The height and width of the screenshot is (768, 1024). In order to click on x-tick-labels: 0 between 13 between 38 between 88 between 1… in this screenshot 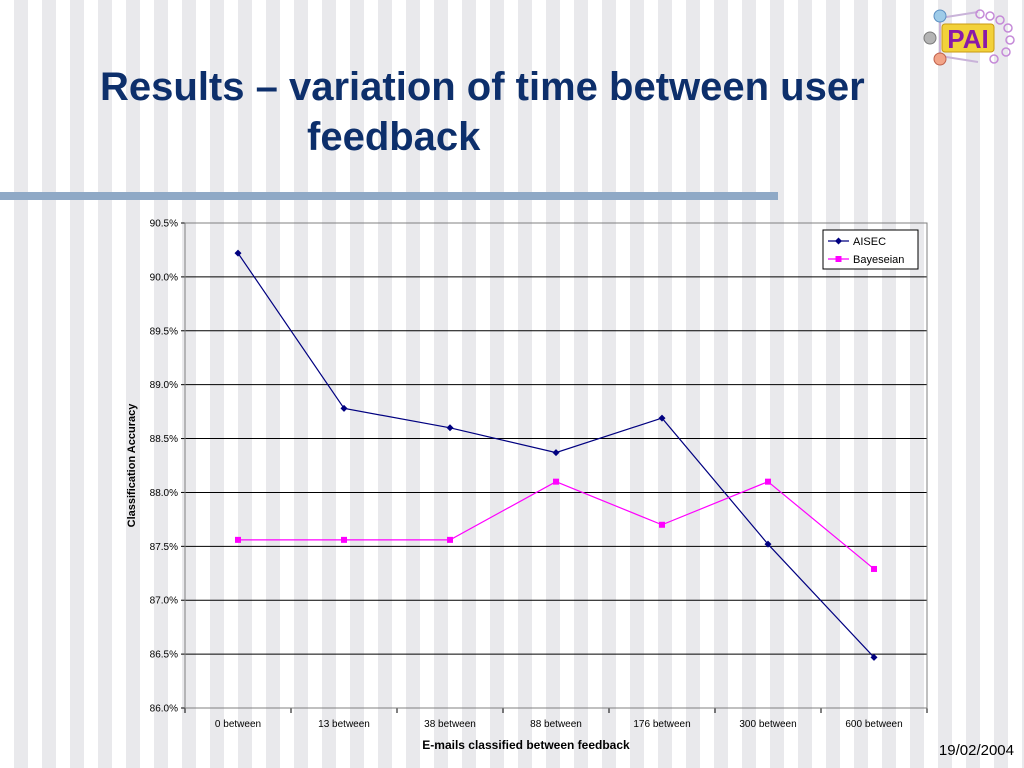, I will do `click(559, 724)`.